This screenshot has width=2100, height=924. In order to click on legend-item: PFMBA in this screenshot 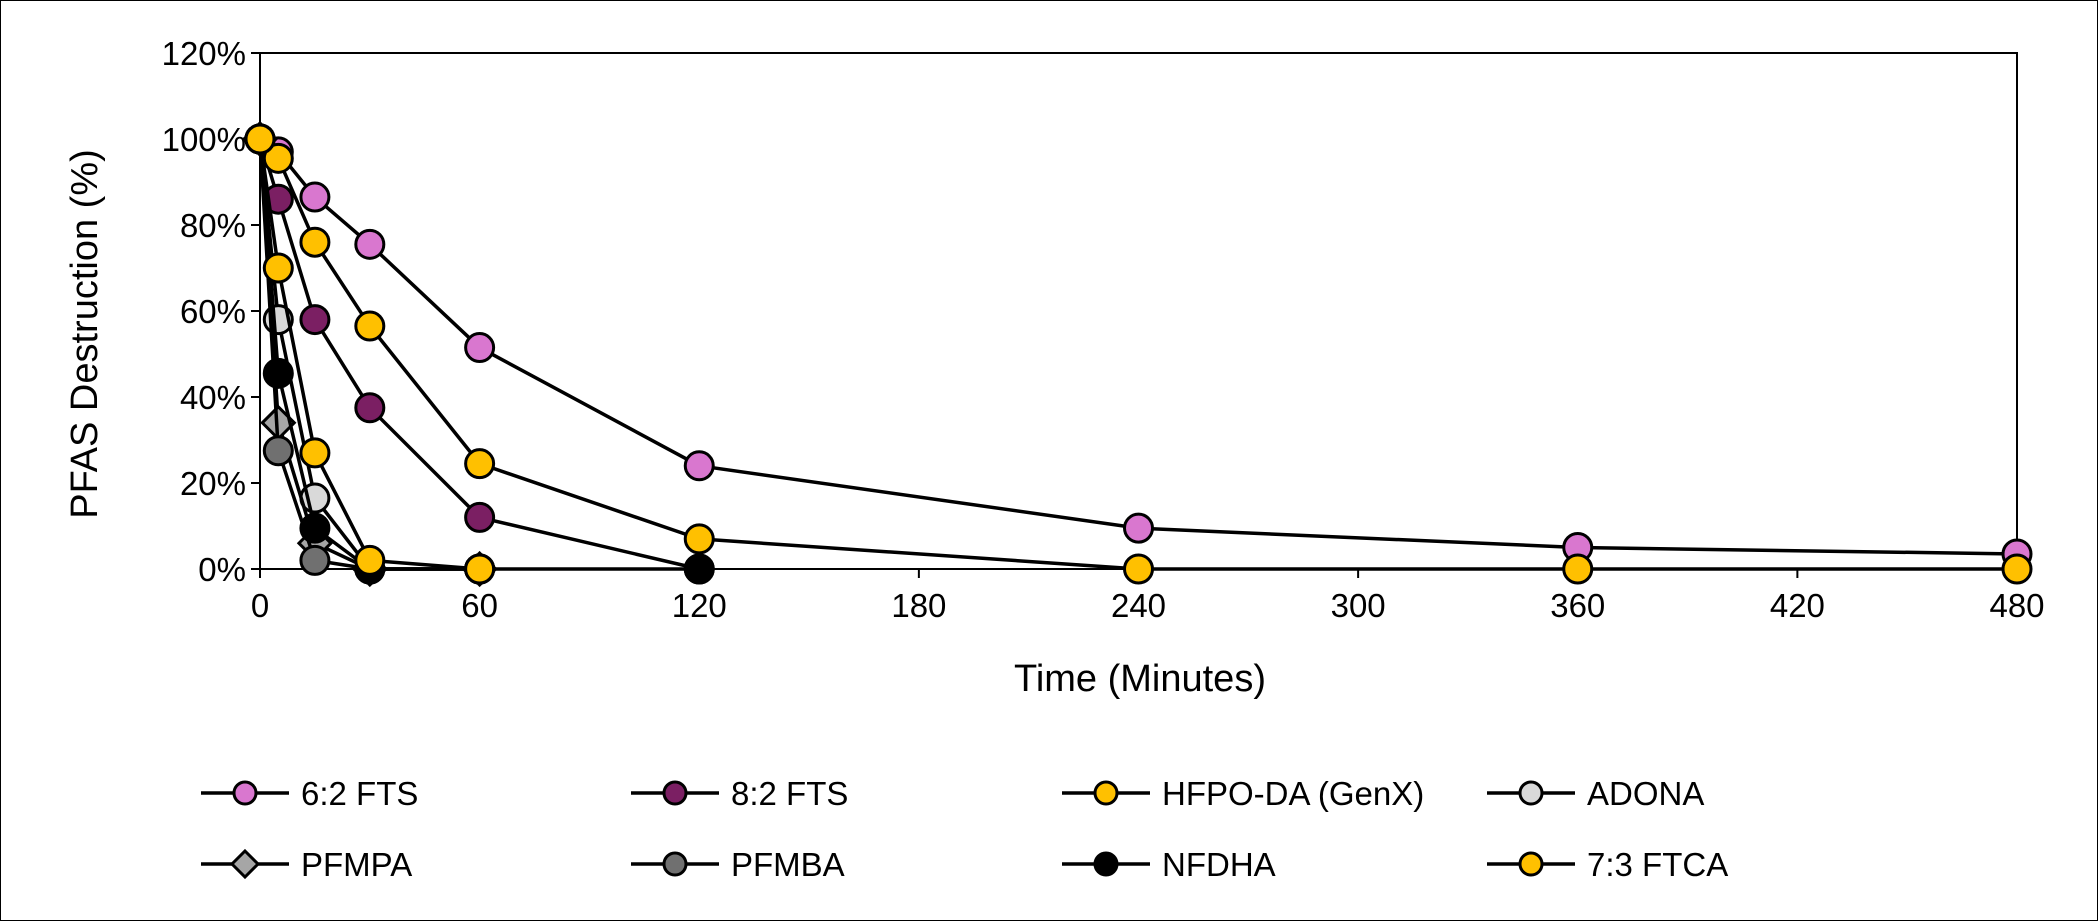, I will do `click(738, 864)`.